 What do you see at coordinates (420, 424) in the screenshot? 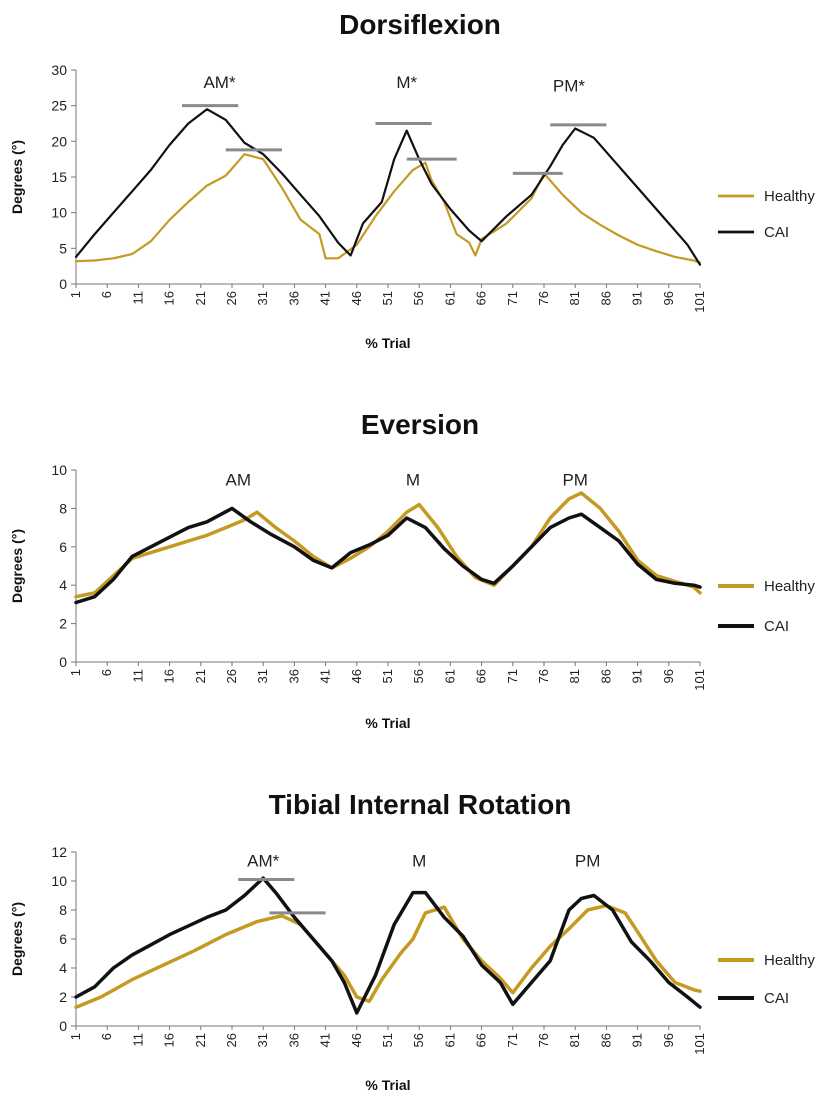
I see `chart-title: Eversion` at bounding box center [420, 424].